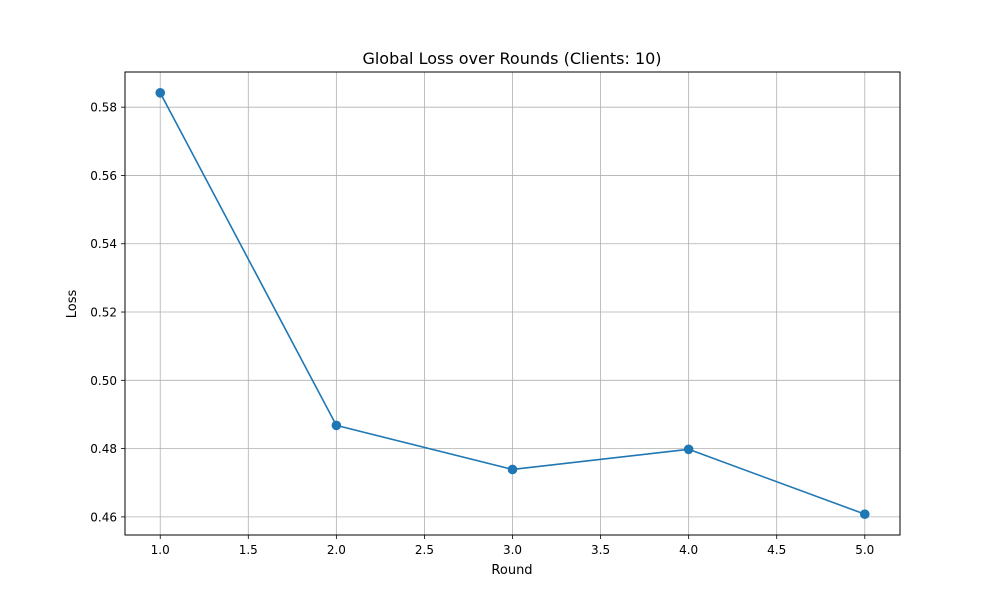  I want to click on y-tick-label: 0.52, so click(103, 313).